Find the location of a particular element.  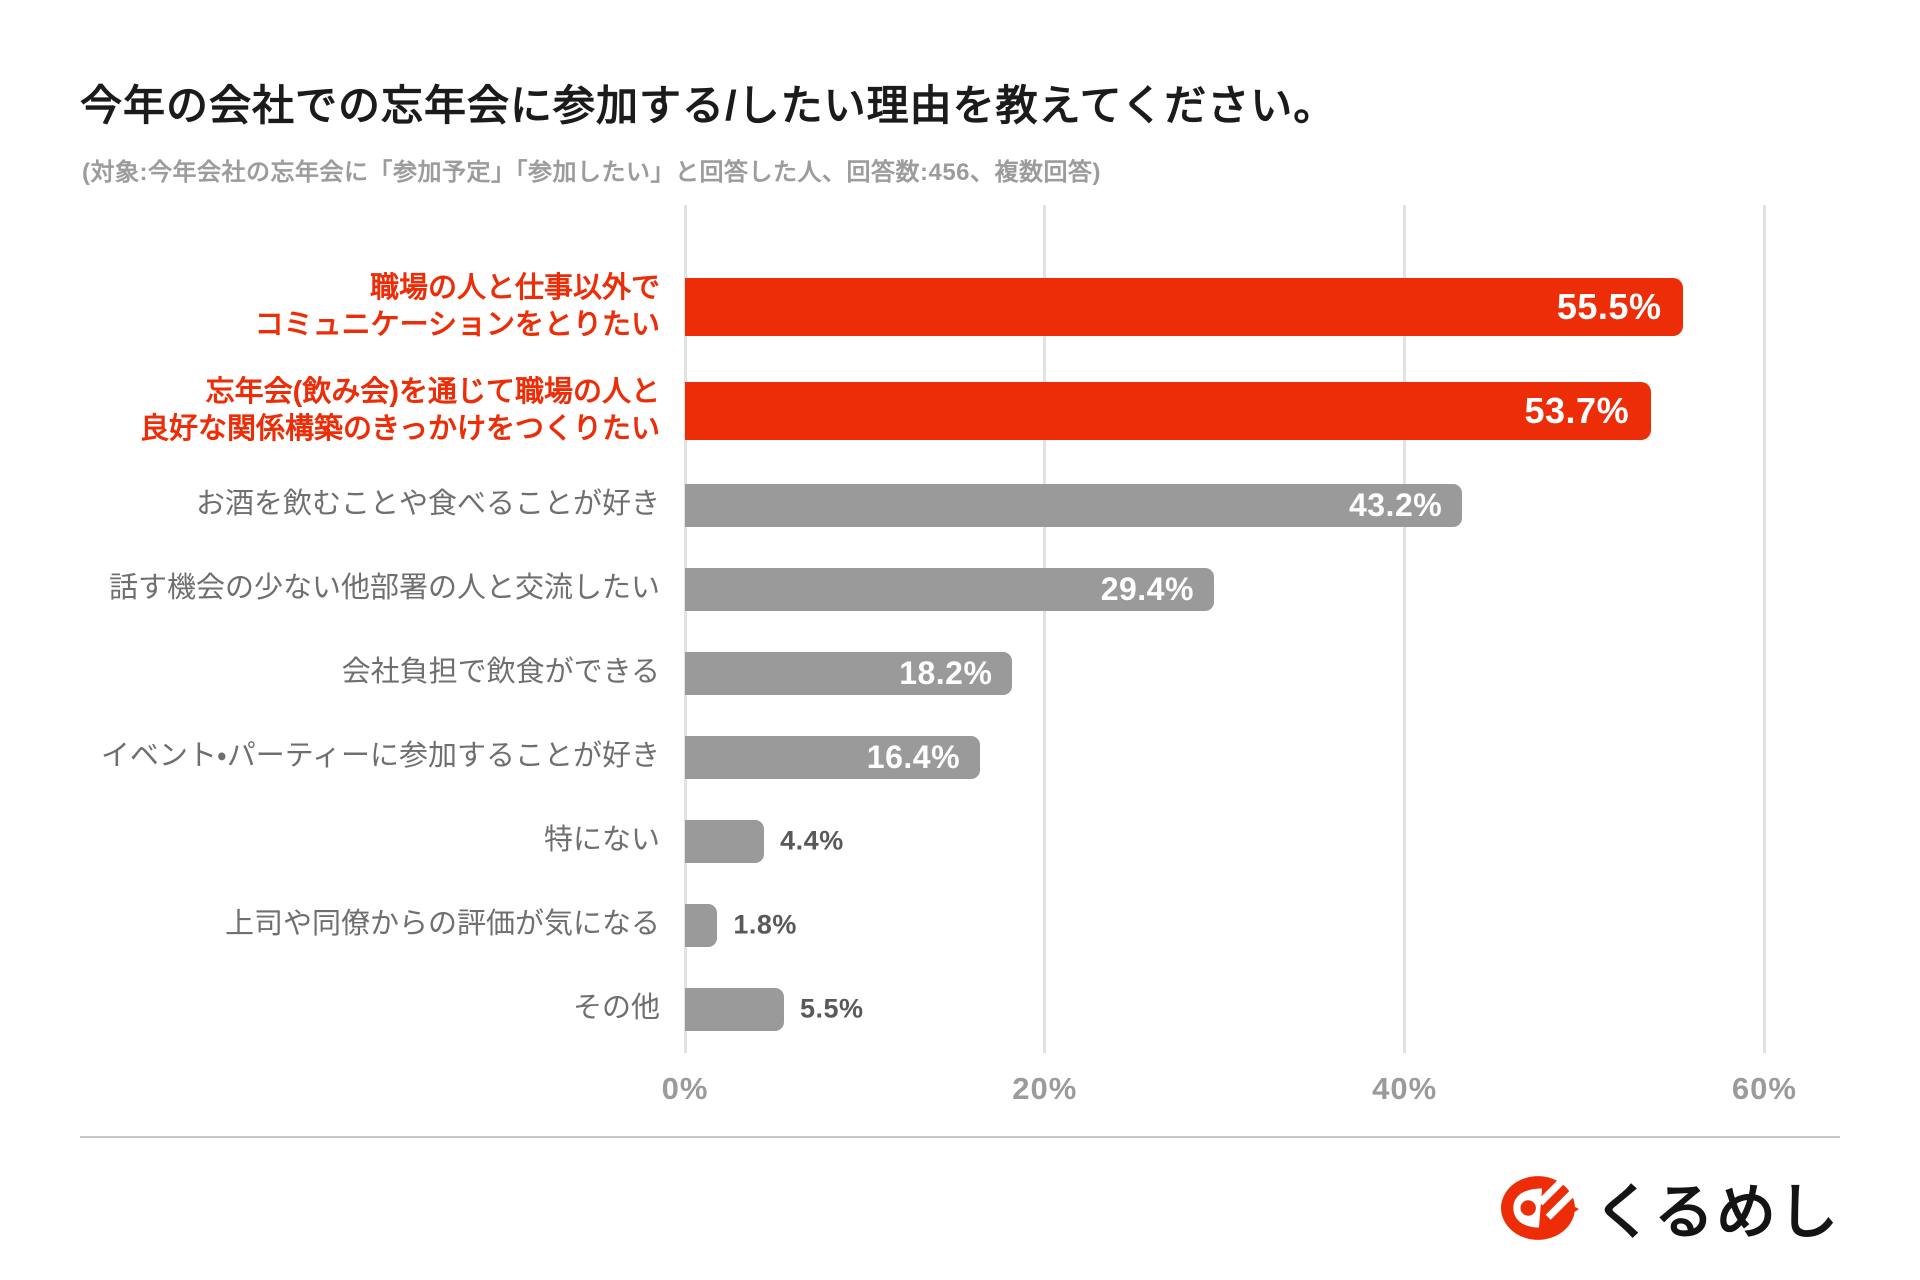

value-label: 16.4% is located at coordinates (913, 756).